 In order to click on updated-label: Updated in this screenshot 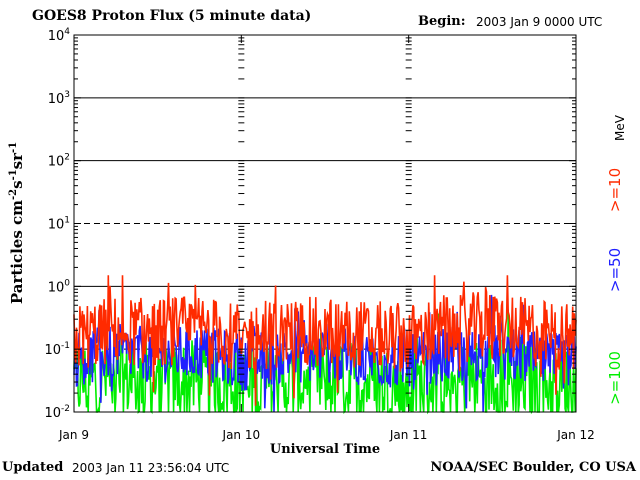, I will do `click(33, 467)`.